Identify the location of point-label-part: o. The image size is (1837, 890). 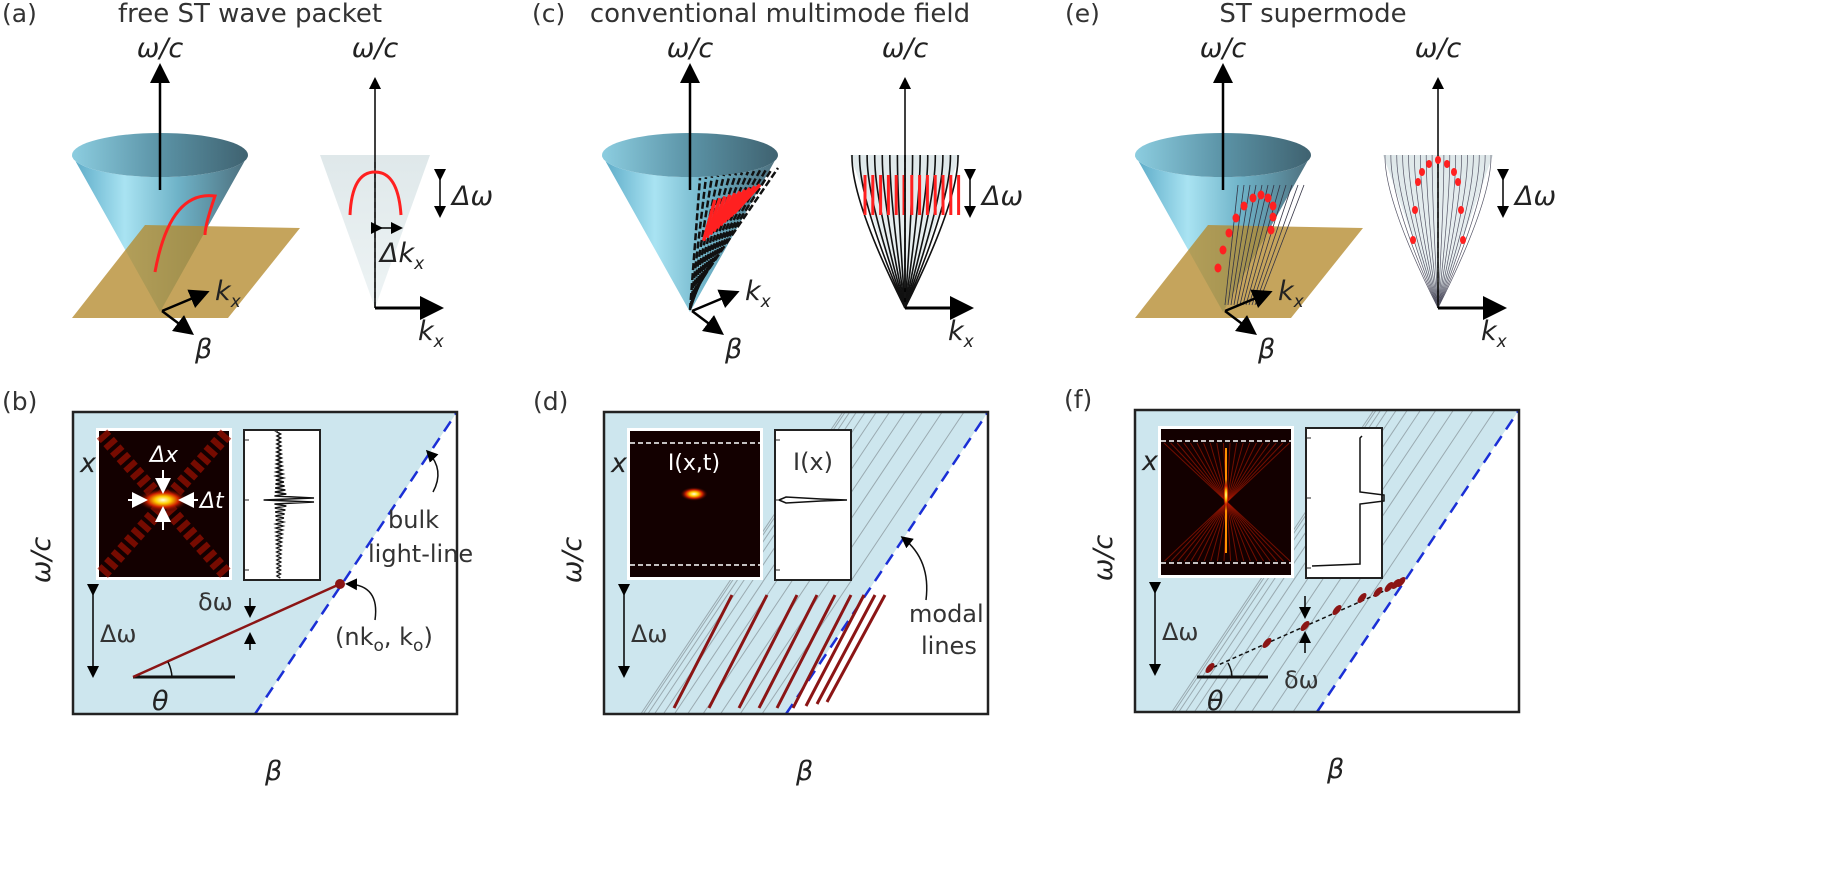
(418, 646).